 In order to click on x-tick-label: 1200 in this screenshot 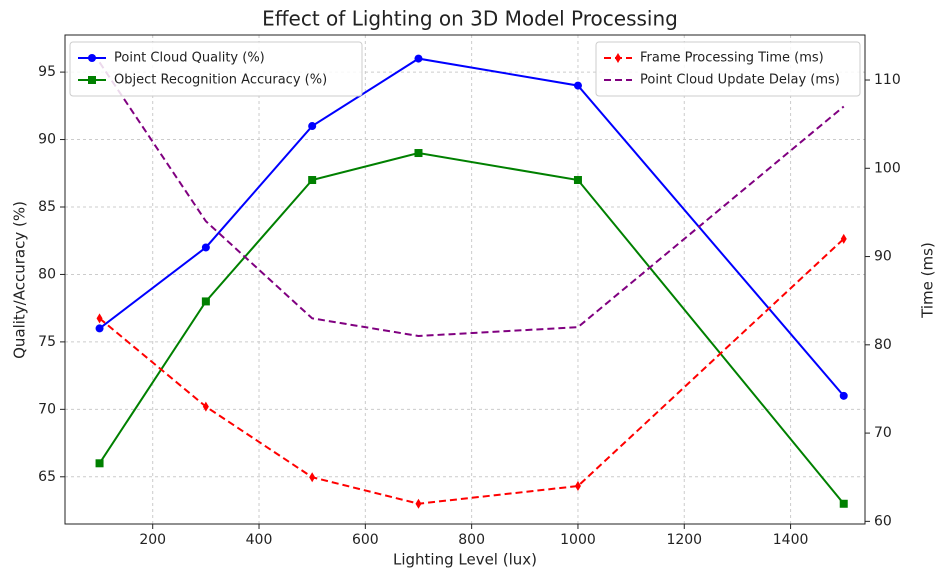, I will do `click(684, 540)`.